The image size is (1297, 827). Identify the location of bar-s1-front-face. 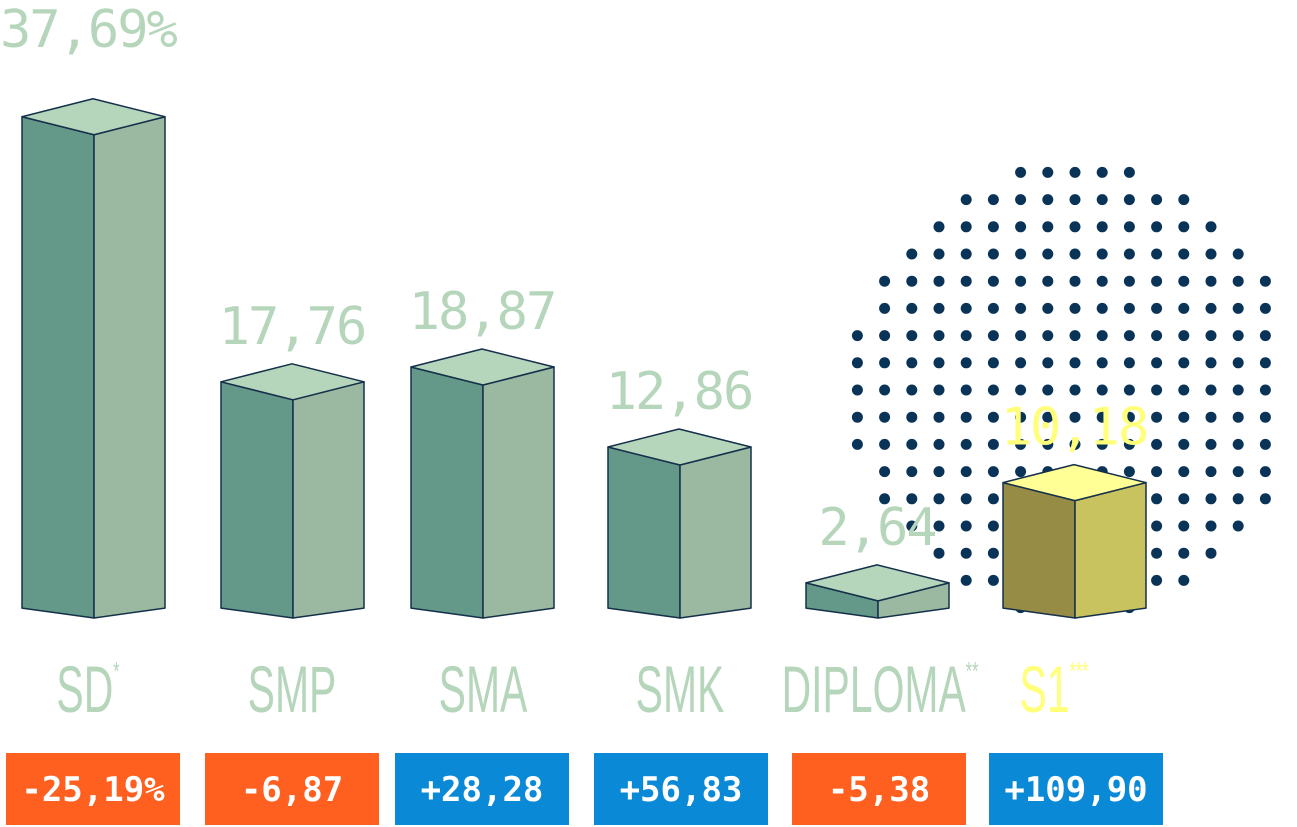
(1039, 550).